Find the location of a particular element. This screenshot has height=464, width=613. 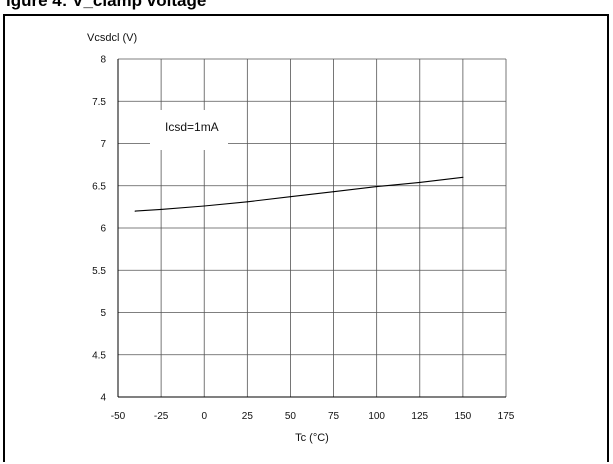

y-tick-label: 5.5 is located at coordinates (99, 271).